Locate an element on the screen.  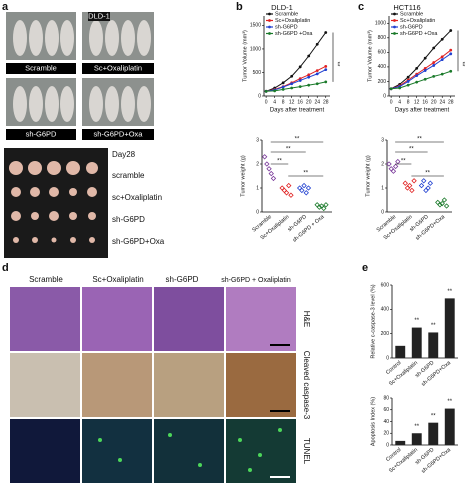
x-tick-label: 28 is located at coordinates (326, 102).